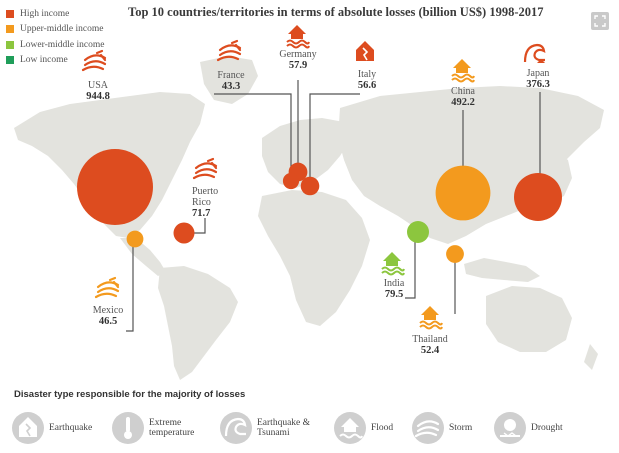 This screenshot has width=619, height=453. Describe the element at coordinates (528, 428) in the screenshot. I see `disaster-type-drought: Drought` at that location.